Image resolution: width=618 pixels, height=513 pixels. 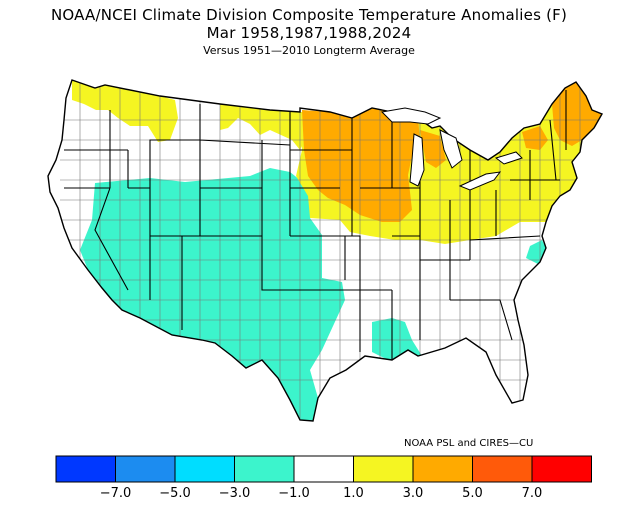 What do you see at coordinates (469, 443) in the screenshot?
I see `data-credit: NOAA PSL and CIRES—CU` at bounding box center [469, 443].